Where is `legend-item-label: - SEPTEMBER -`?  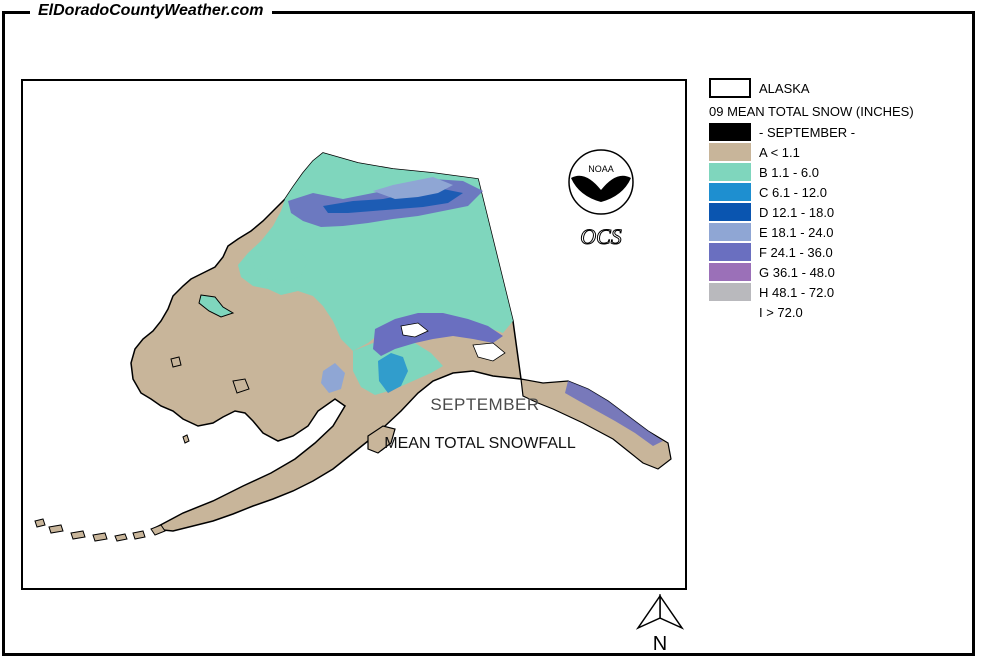
legend-item-label: - SEPTEMBER - is located at coordinates (807, 132).